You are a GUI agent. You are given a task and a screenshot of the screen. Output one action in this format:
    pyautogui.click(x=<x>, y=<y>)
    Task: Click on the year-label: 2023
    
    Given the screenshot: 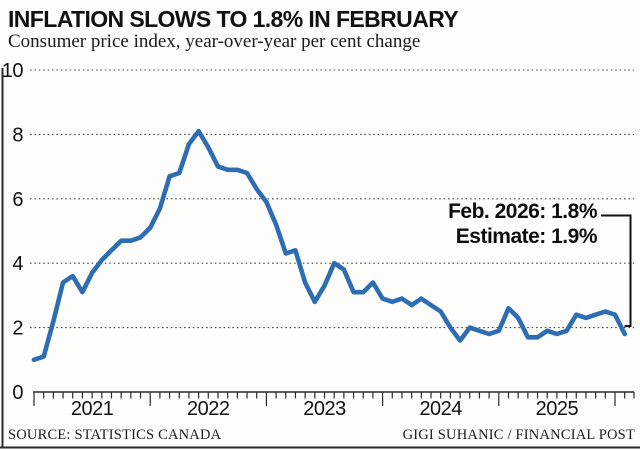 What is the action you would take?
    pyautogui.click(x=324, y=409)
    